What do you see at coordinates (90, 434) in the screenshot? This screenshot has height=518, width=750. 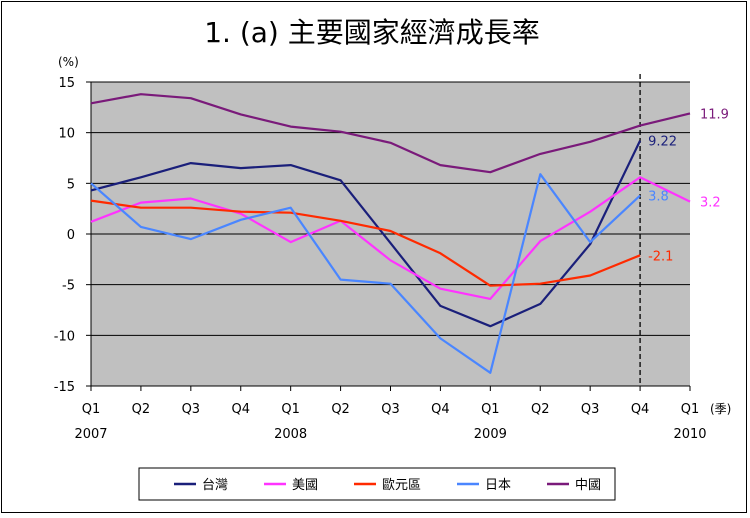 I see `x-year-label: 2007` at bounding box center [90, 434].